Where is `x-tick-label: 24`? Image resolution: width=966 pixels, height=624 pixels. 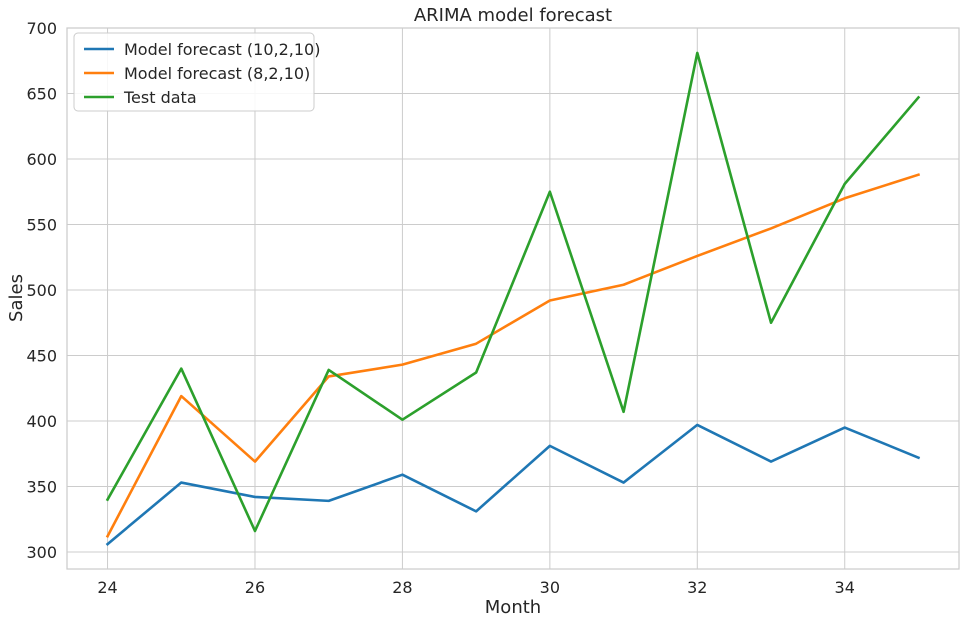
x-tick-label: 24 is located at coordinates (107, 587).